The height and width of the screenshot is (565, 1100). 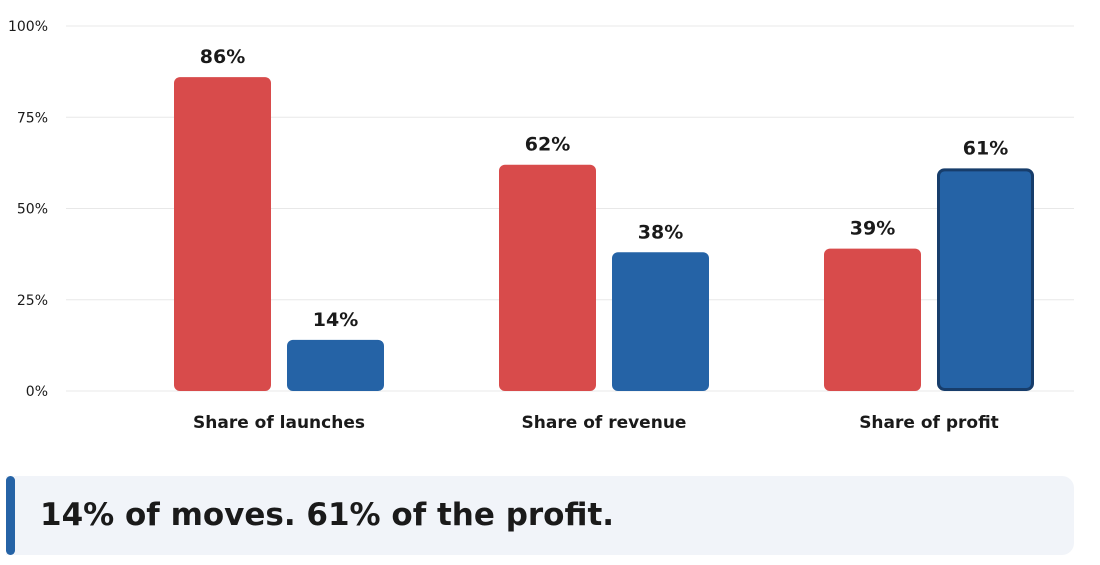 I want to click on data-label: 62%, so click(x=547, y=145).